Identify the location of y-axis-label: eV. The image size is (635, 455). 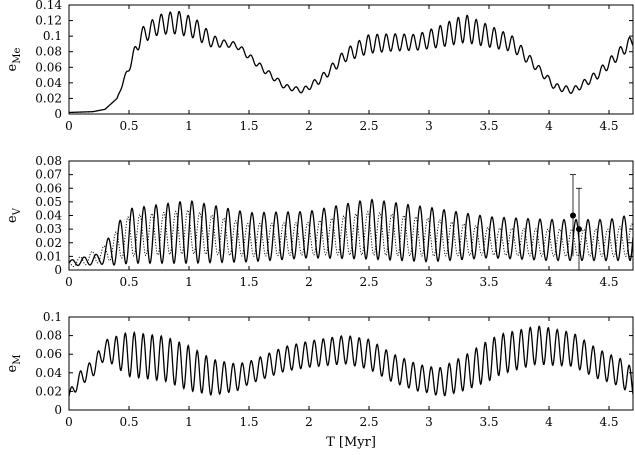
(14, 215).